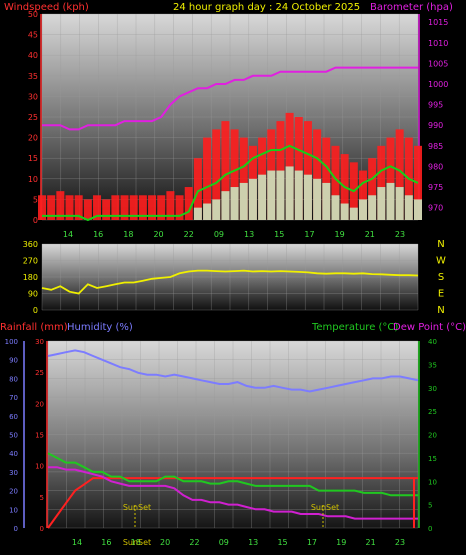  What do you see at coordinates (279, 234) in the screenshot?
I see `wind-x-tick-label: 15` at bounding box center [279, 234].